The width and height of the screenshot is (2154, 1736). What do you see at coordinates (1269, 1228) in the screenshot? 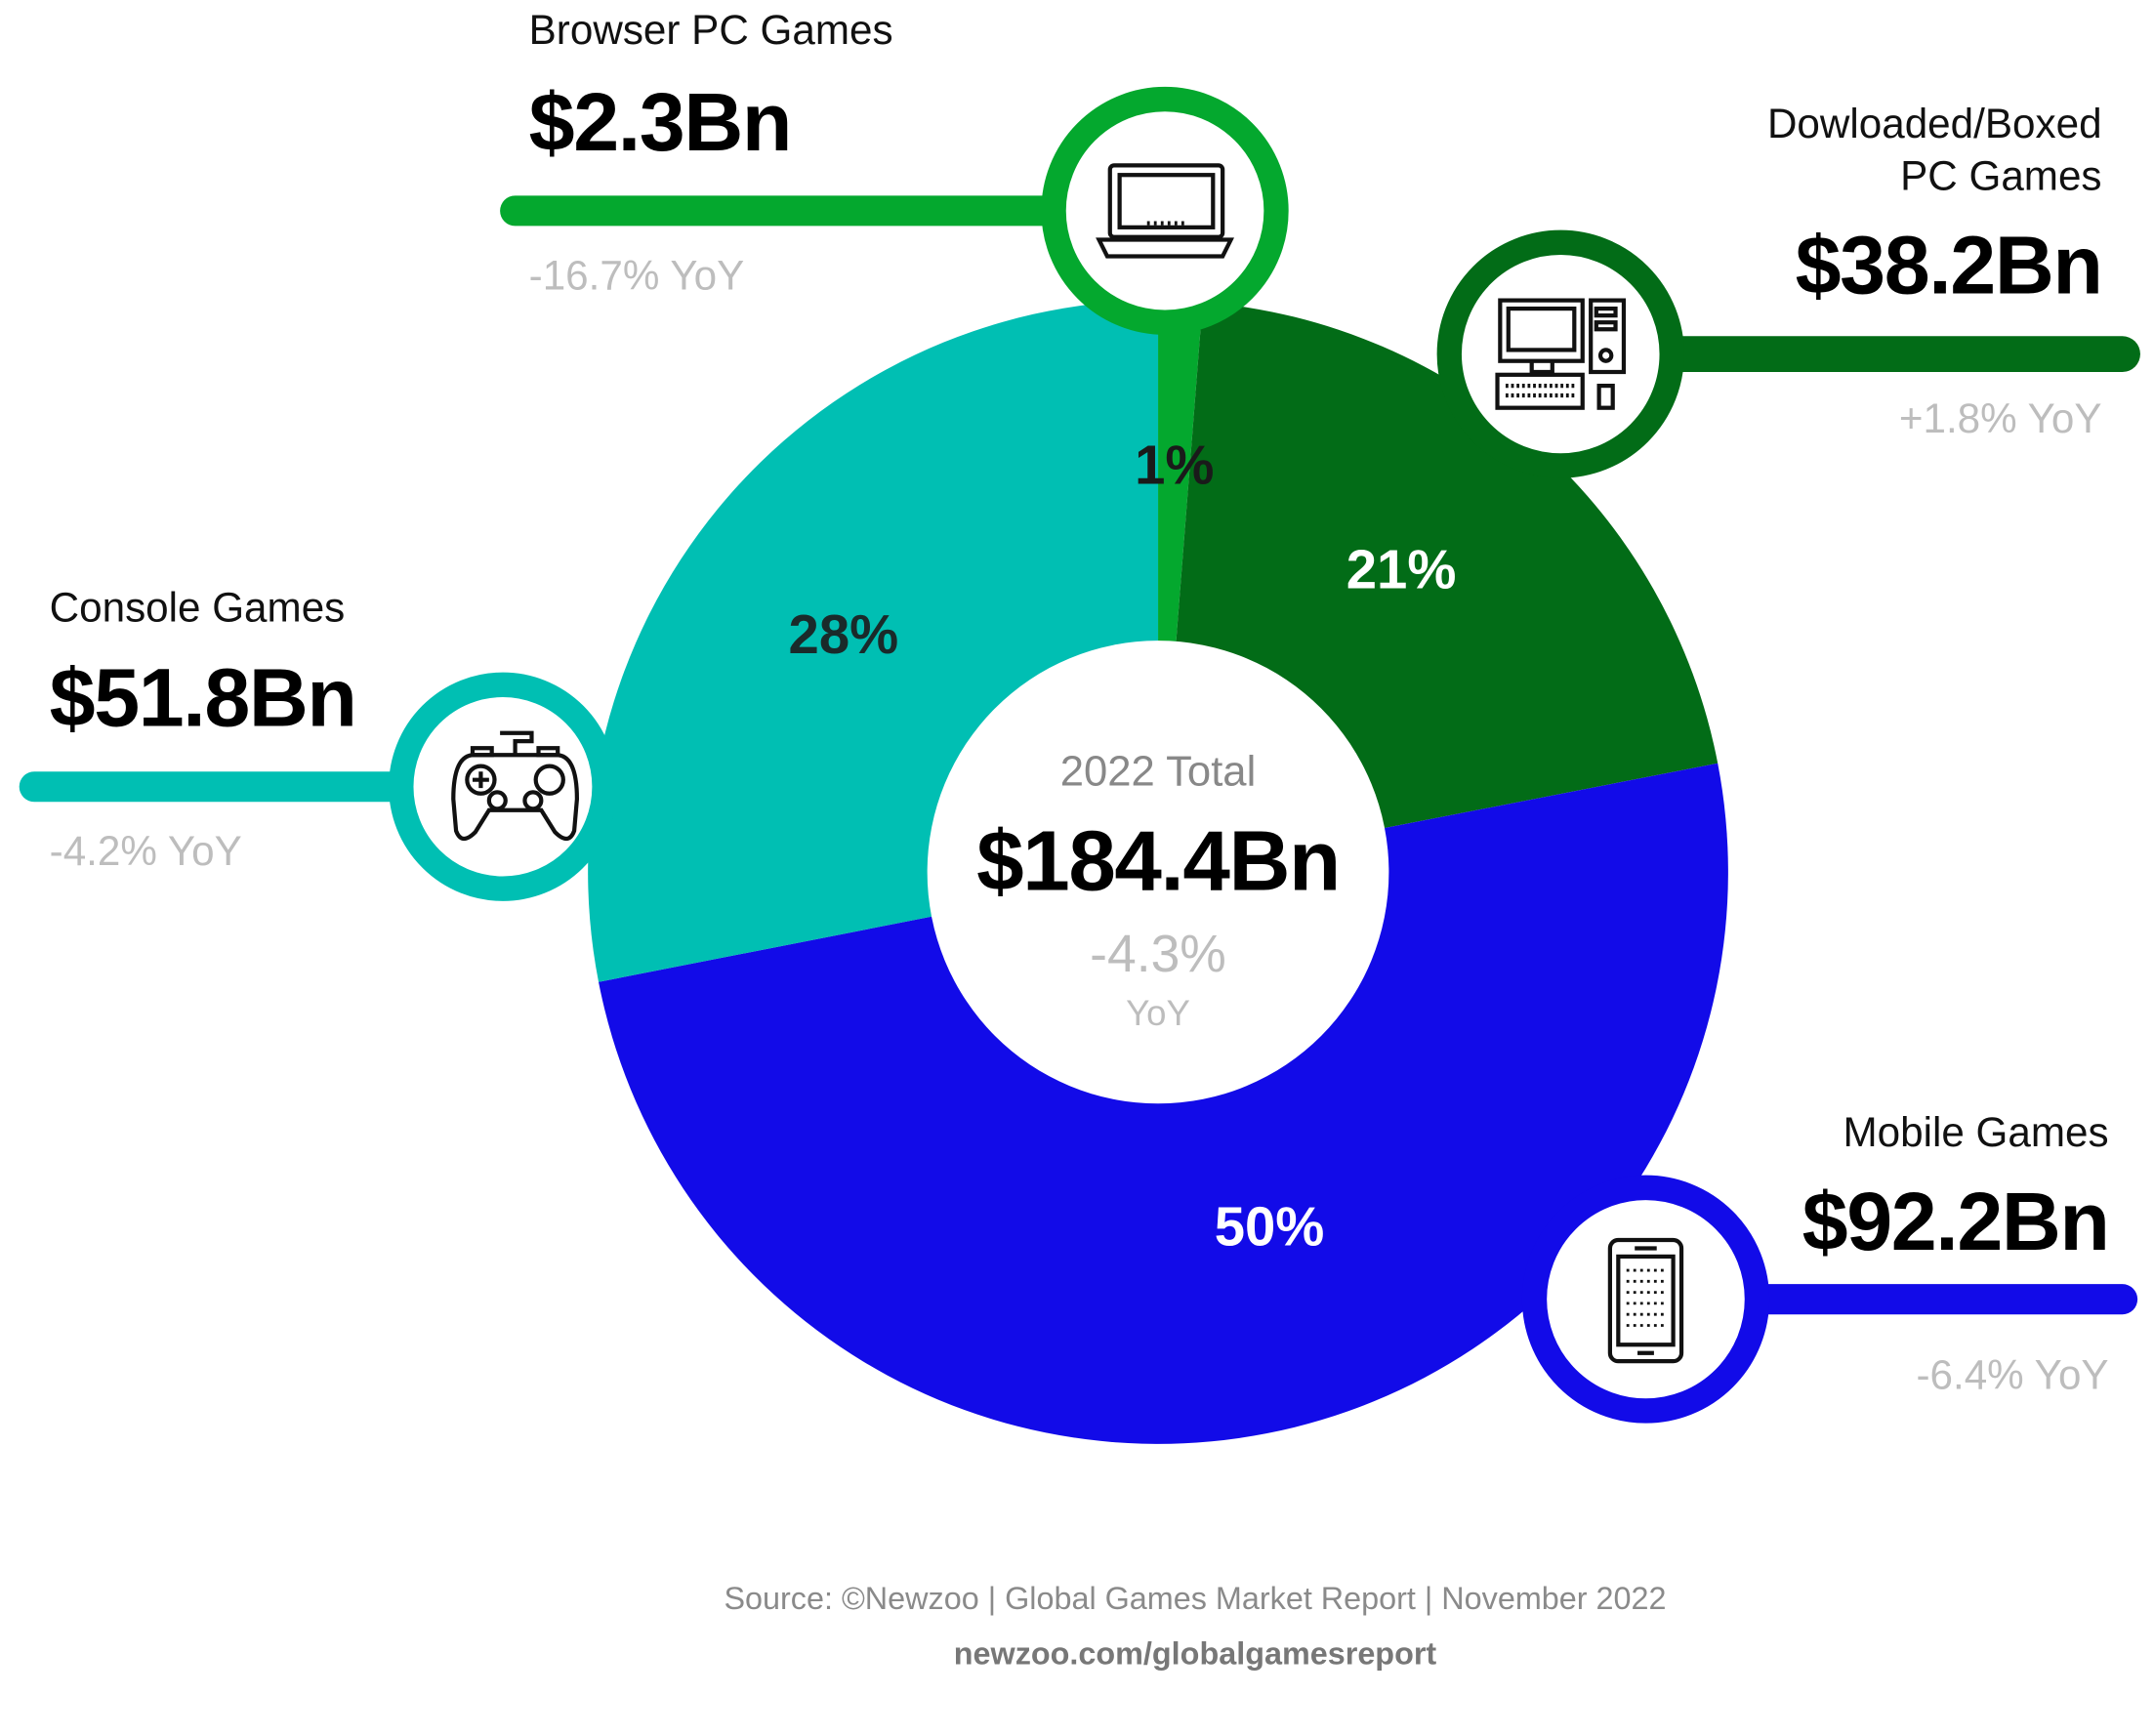
I see `mobile-percent-label: 50%` at bounding box center [1269, 1228].